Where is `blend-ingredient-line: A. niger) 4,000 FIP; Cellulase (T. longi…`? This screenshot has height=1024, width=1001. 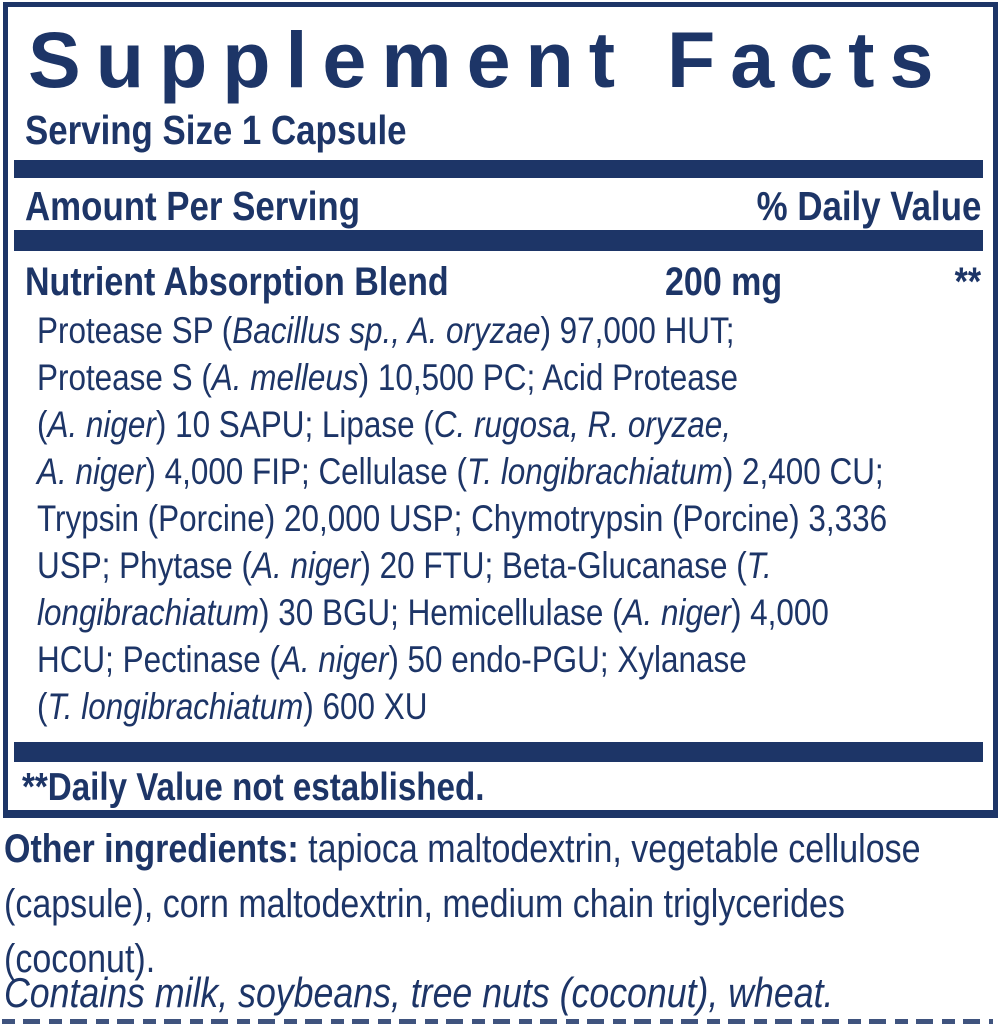
blend-ingredient-line: A. niger) 4,000 FIP; Cellulase (T. longi… is located at coordinates (460, 471).